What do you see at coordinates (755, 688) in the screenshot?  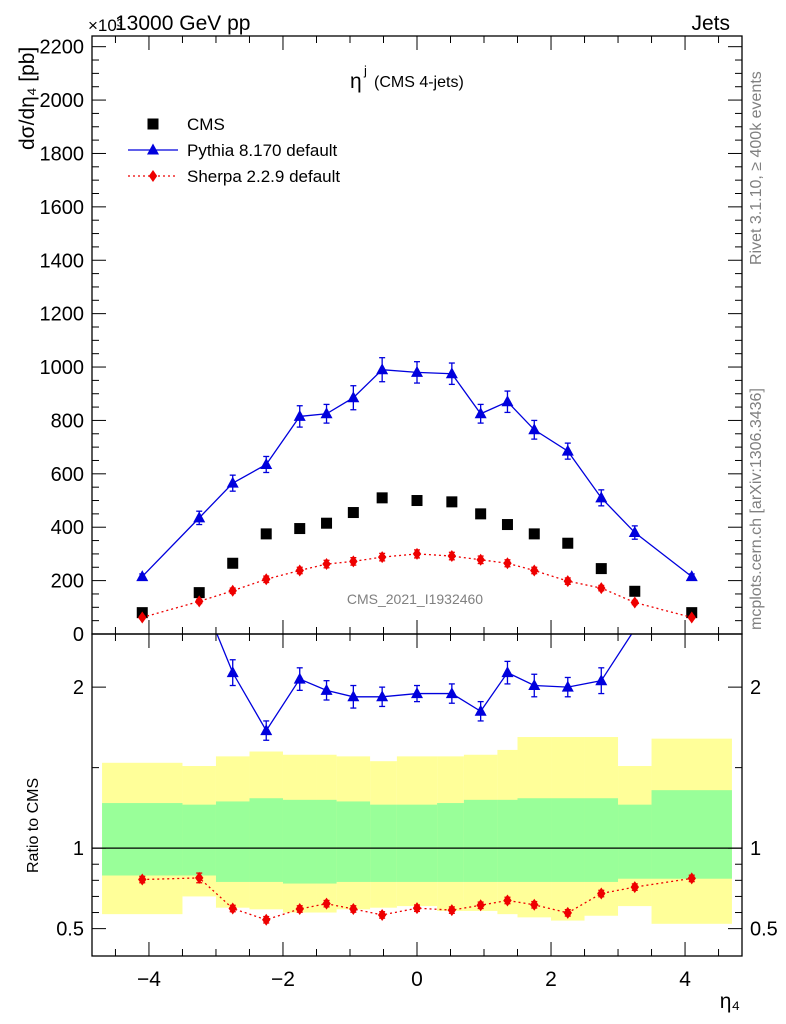 I see `ratio-y-tick-label-right: 2` at bounding box center [755, 688].